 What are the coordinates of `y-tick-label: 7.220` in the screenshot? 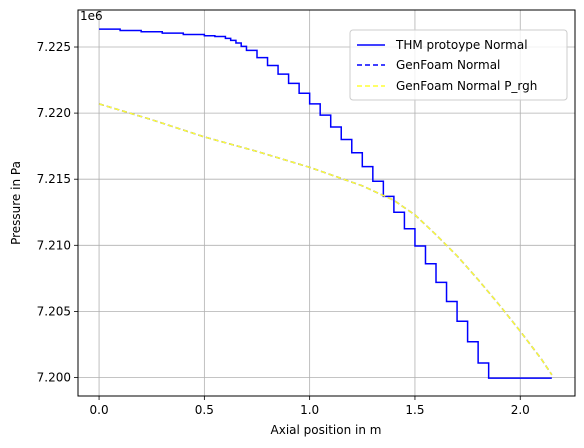 It's located at (54, 113).